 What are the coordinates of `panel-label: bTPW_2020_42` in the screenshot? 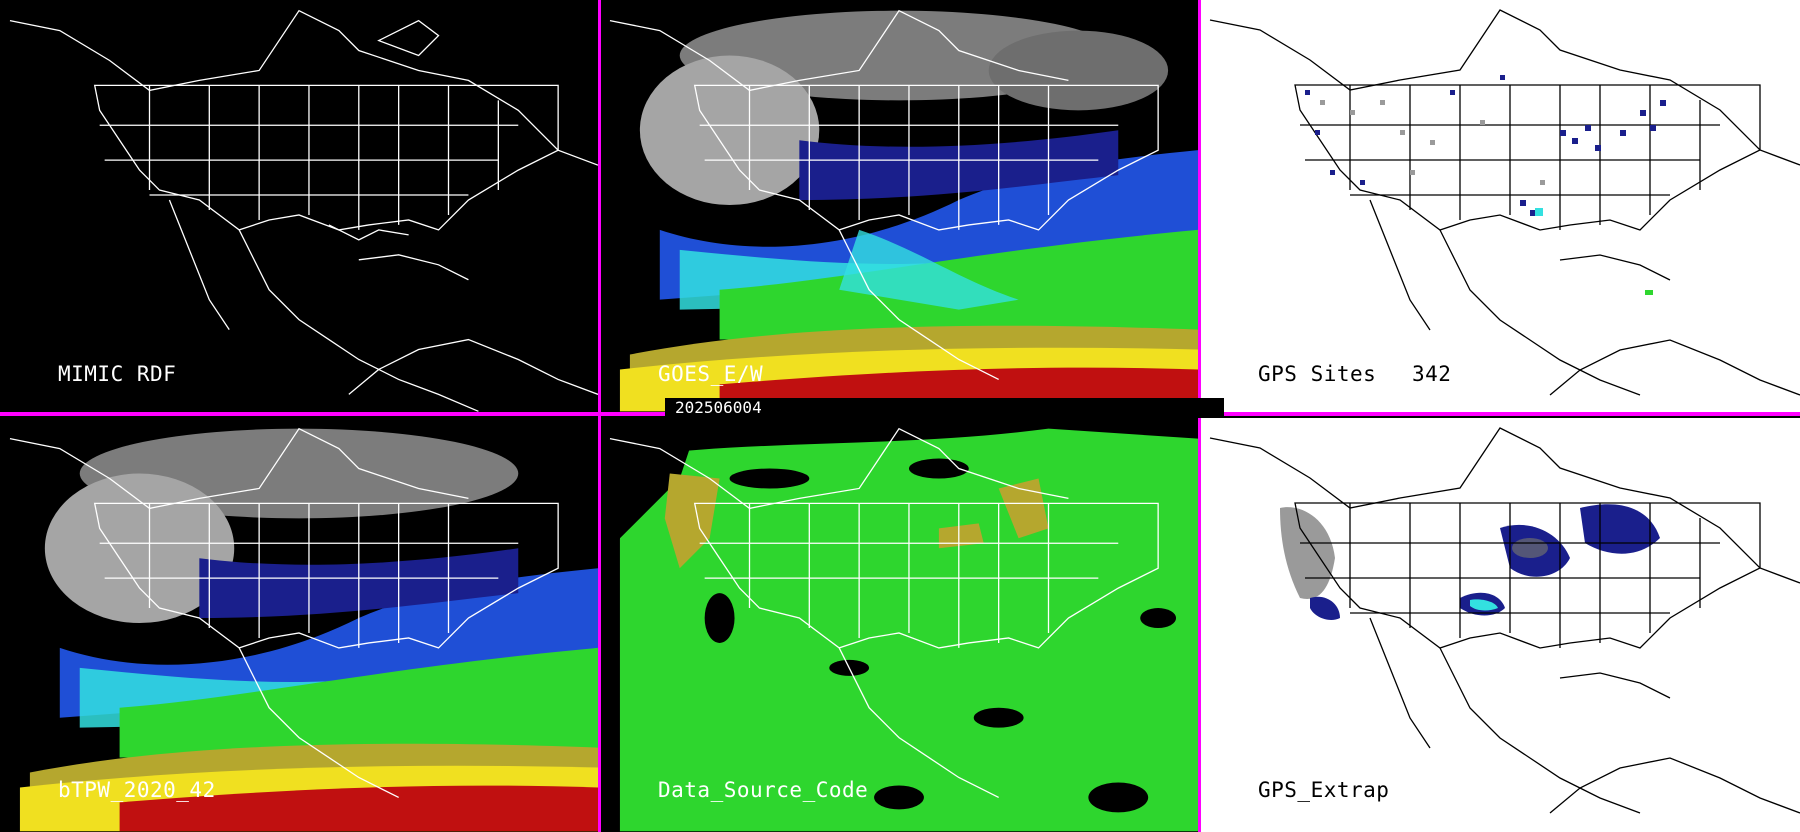 It's located at (137, 790).